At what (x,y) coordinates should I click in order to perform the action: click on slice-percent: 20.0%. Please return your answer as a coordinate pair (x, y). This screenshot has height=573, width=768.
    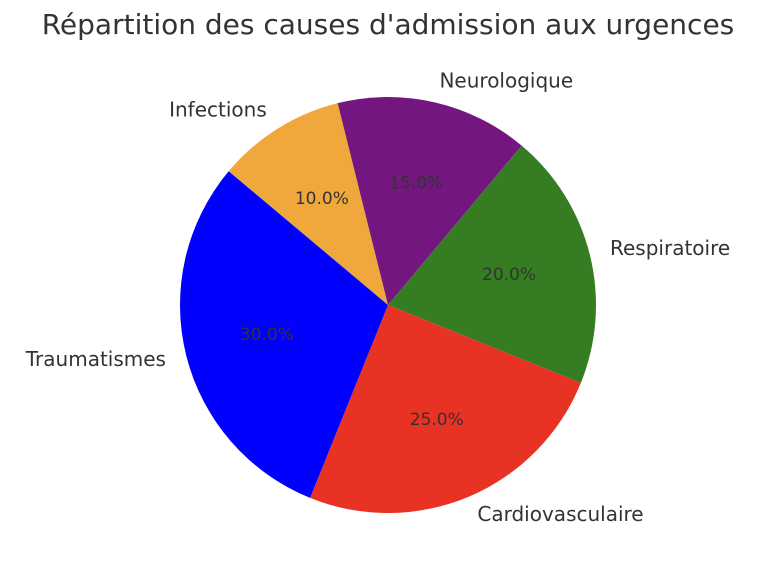
    Looking at the image, I should click on (509, 275).